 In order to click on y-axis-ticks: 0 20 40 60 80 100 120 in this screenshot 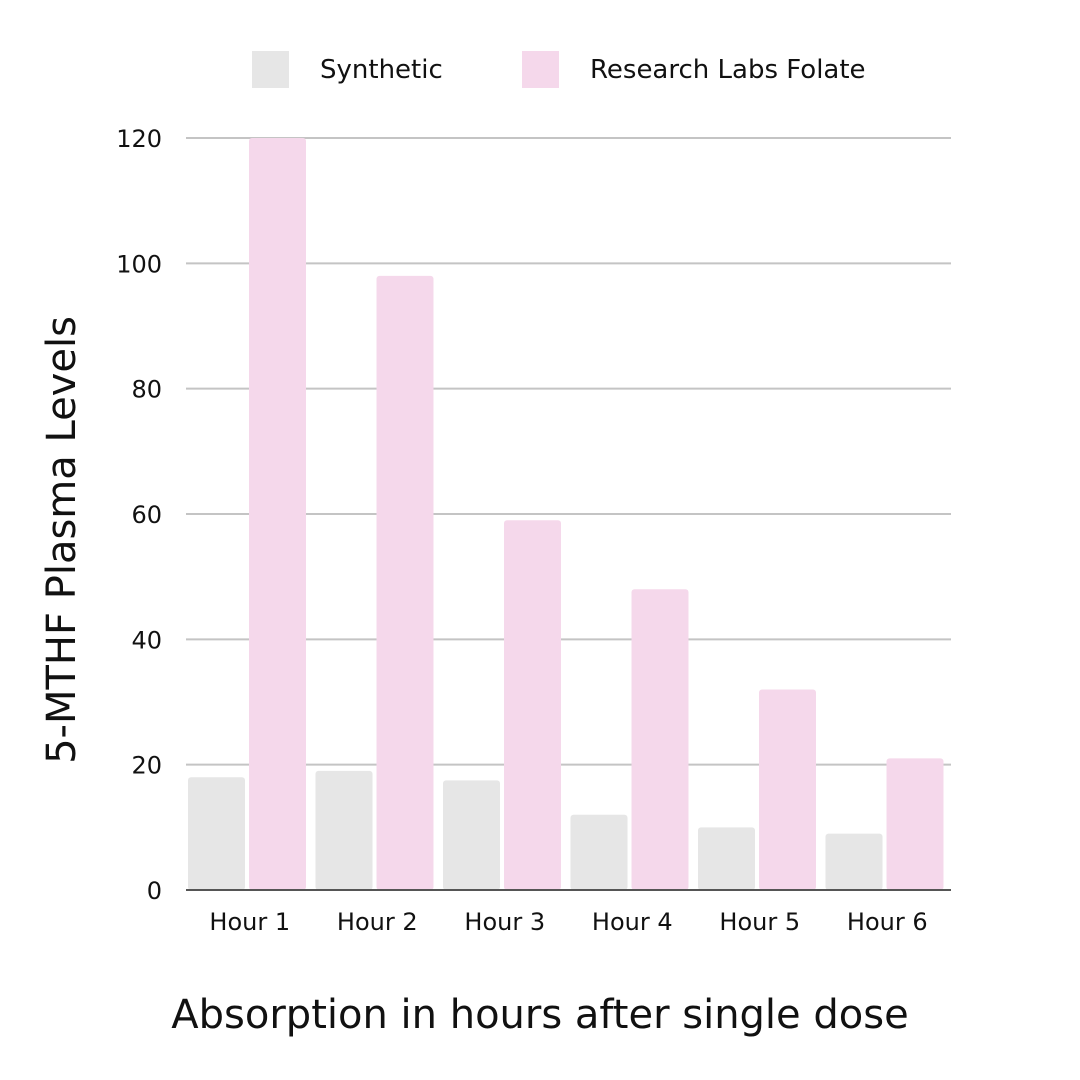, I will do `click(139, 515)`.